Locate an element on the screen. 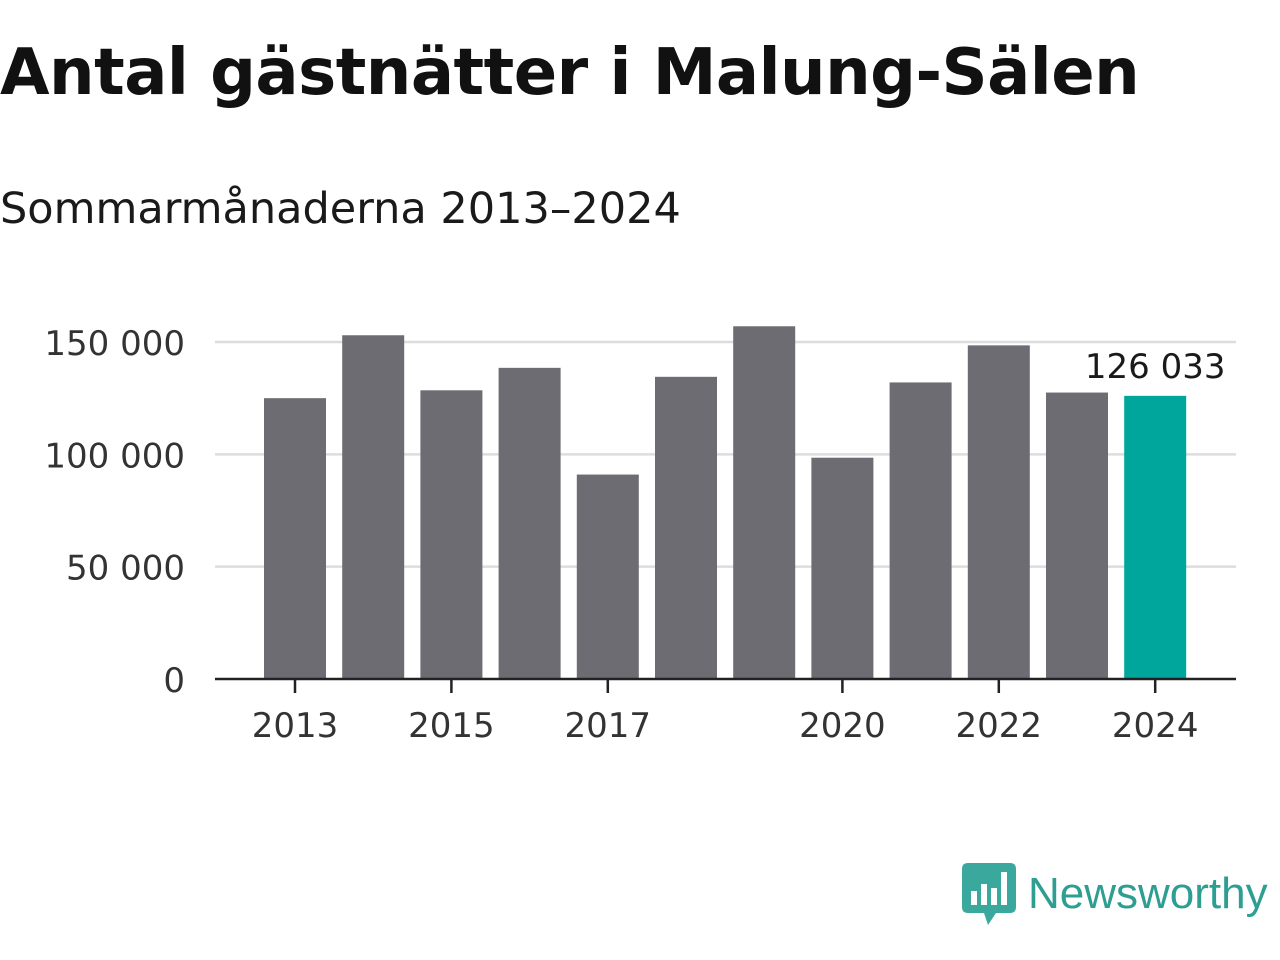  y-tick-label: 50 000 is located at coordinates (125, 569).